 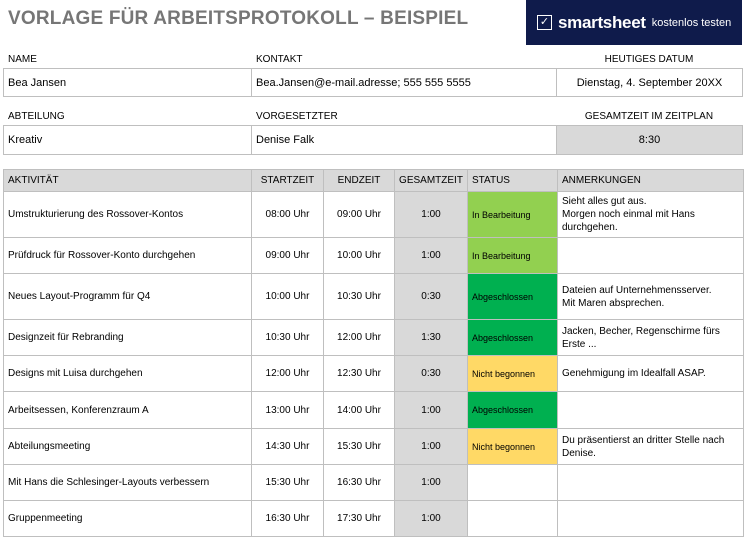 What do you see at coordinates (590, 227) in the screenshot?
I see `note-line: durchgehen.` at bounding box center [590, 227].